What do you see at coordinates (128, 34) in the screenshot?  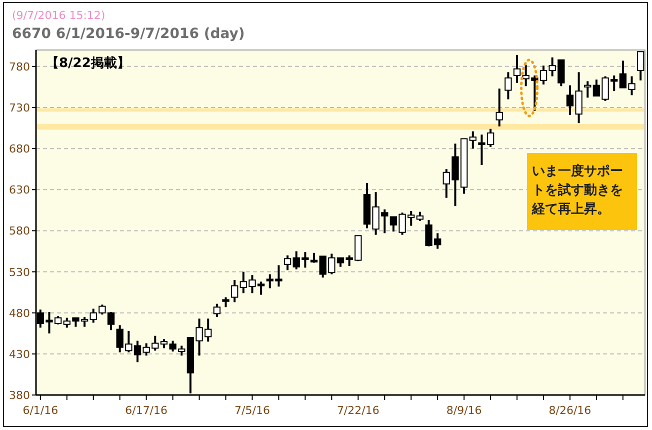 I see `title: 6670 6/1/2016-9/7/2016 (day)` at bounding box center [128, 34].